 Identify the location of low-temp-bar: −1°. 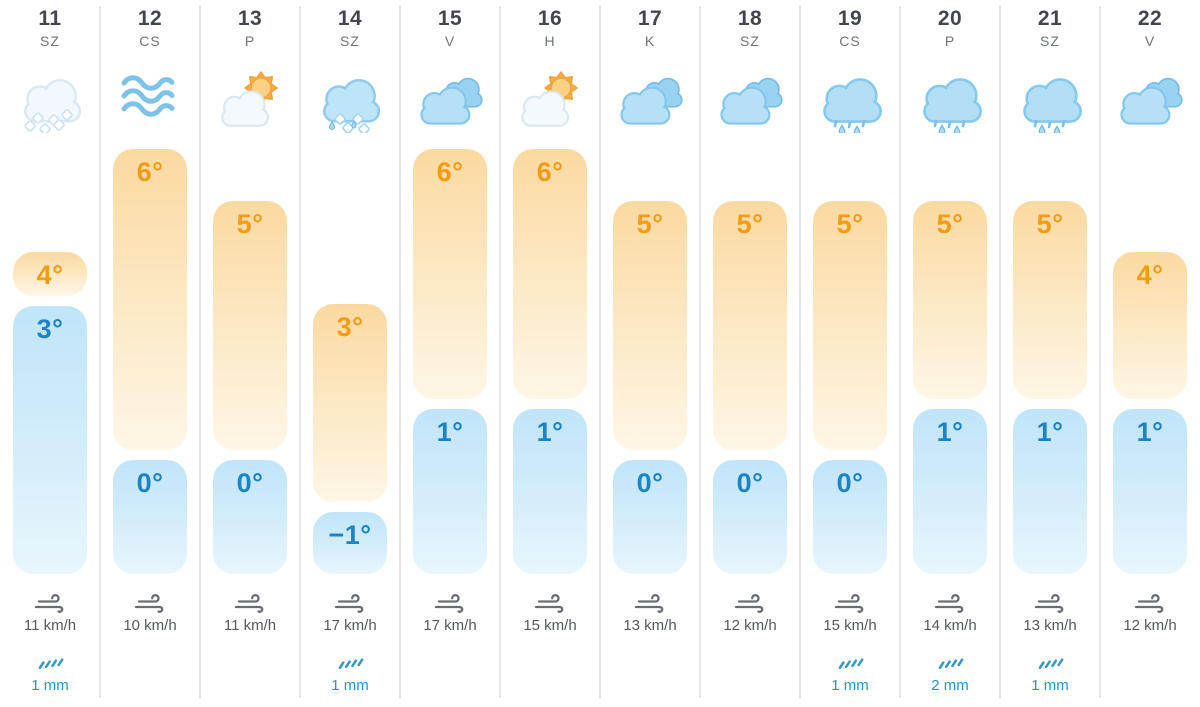
(350, 542).